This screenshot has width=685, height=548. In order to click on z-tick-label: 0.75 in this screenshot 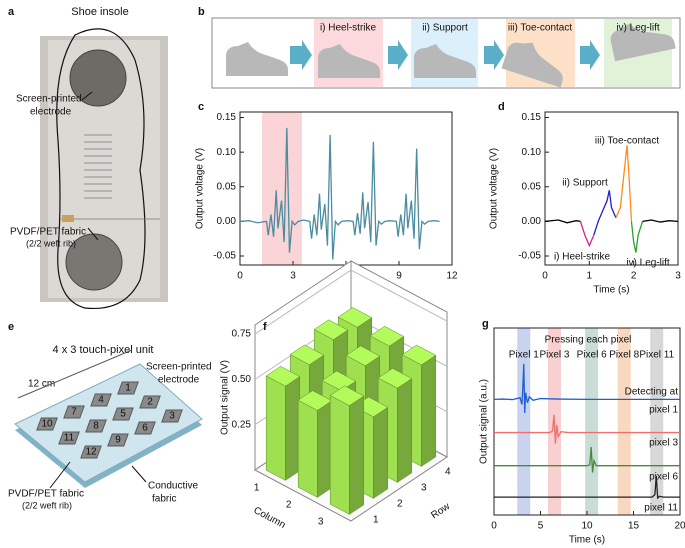, I will do `click(242, 334)`.